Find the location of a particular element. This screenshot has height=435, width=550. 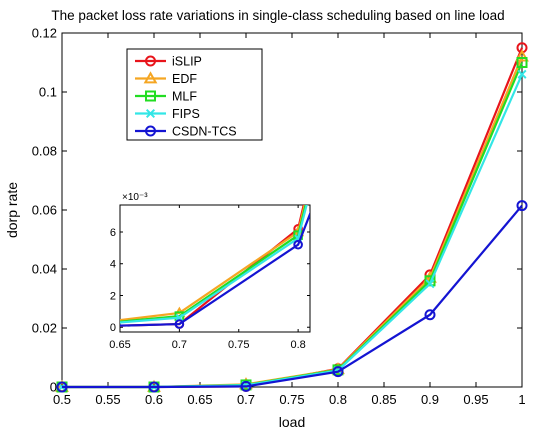

inset-x-tick-label: 0.75 is located at coordinates (238, 345).